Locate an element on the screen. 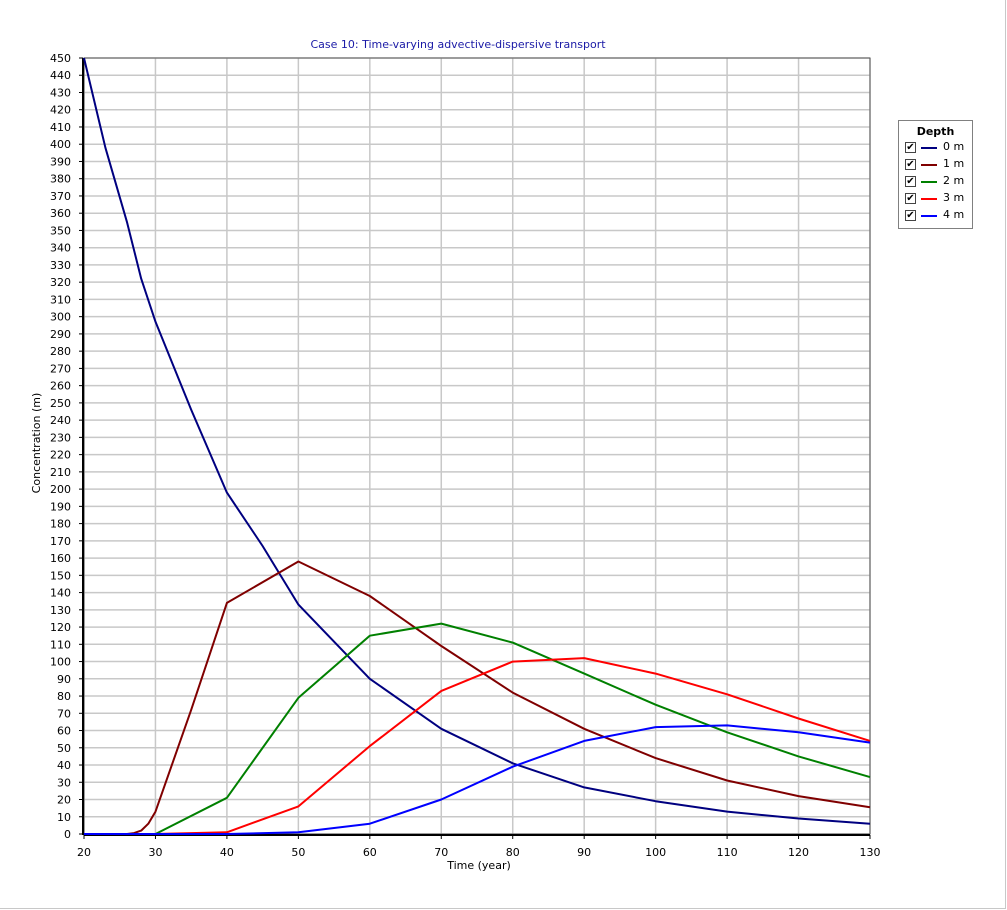 The width and height of the screenshot is (1007, 910). y-tick-label: 10 is located at coordinates (64, 817).